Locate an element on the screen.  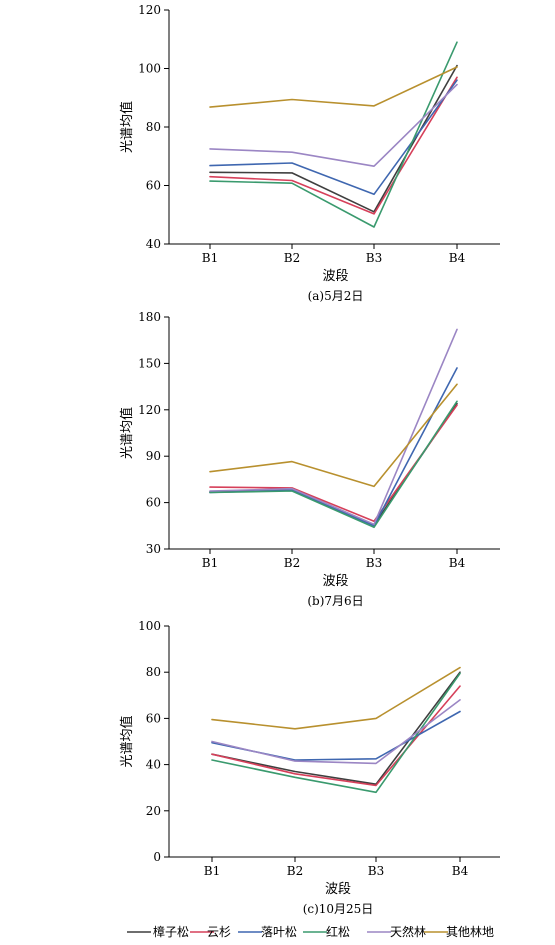
y-tick-label: 20 is located at coordinates (153, 811).